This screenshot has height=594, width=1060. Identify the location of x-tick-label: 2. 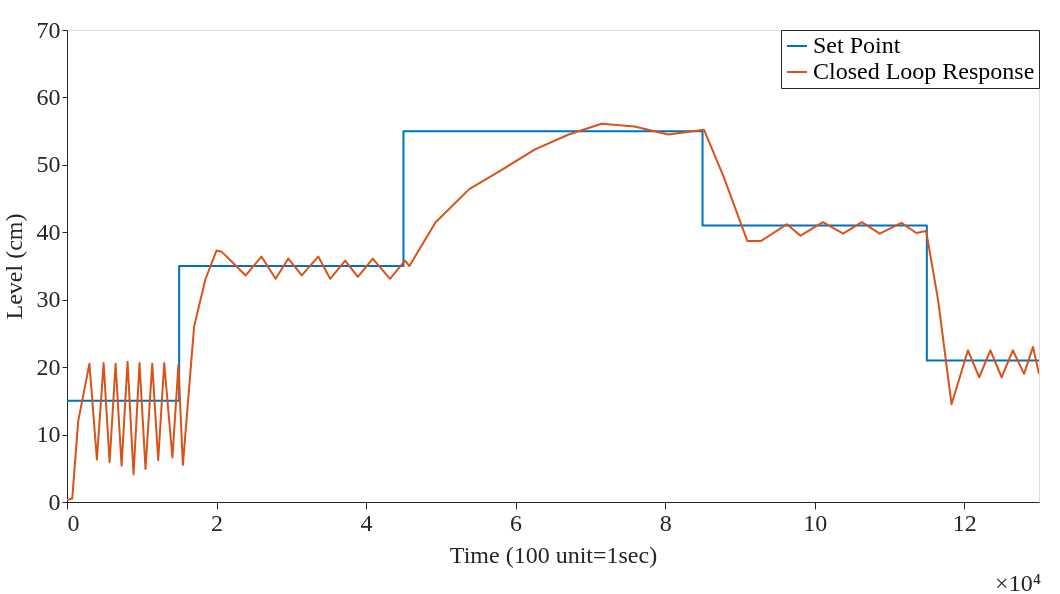
(217, 522).